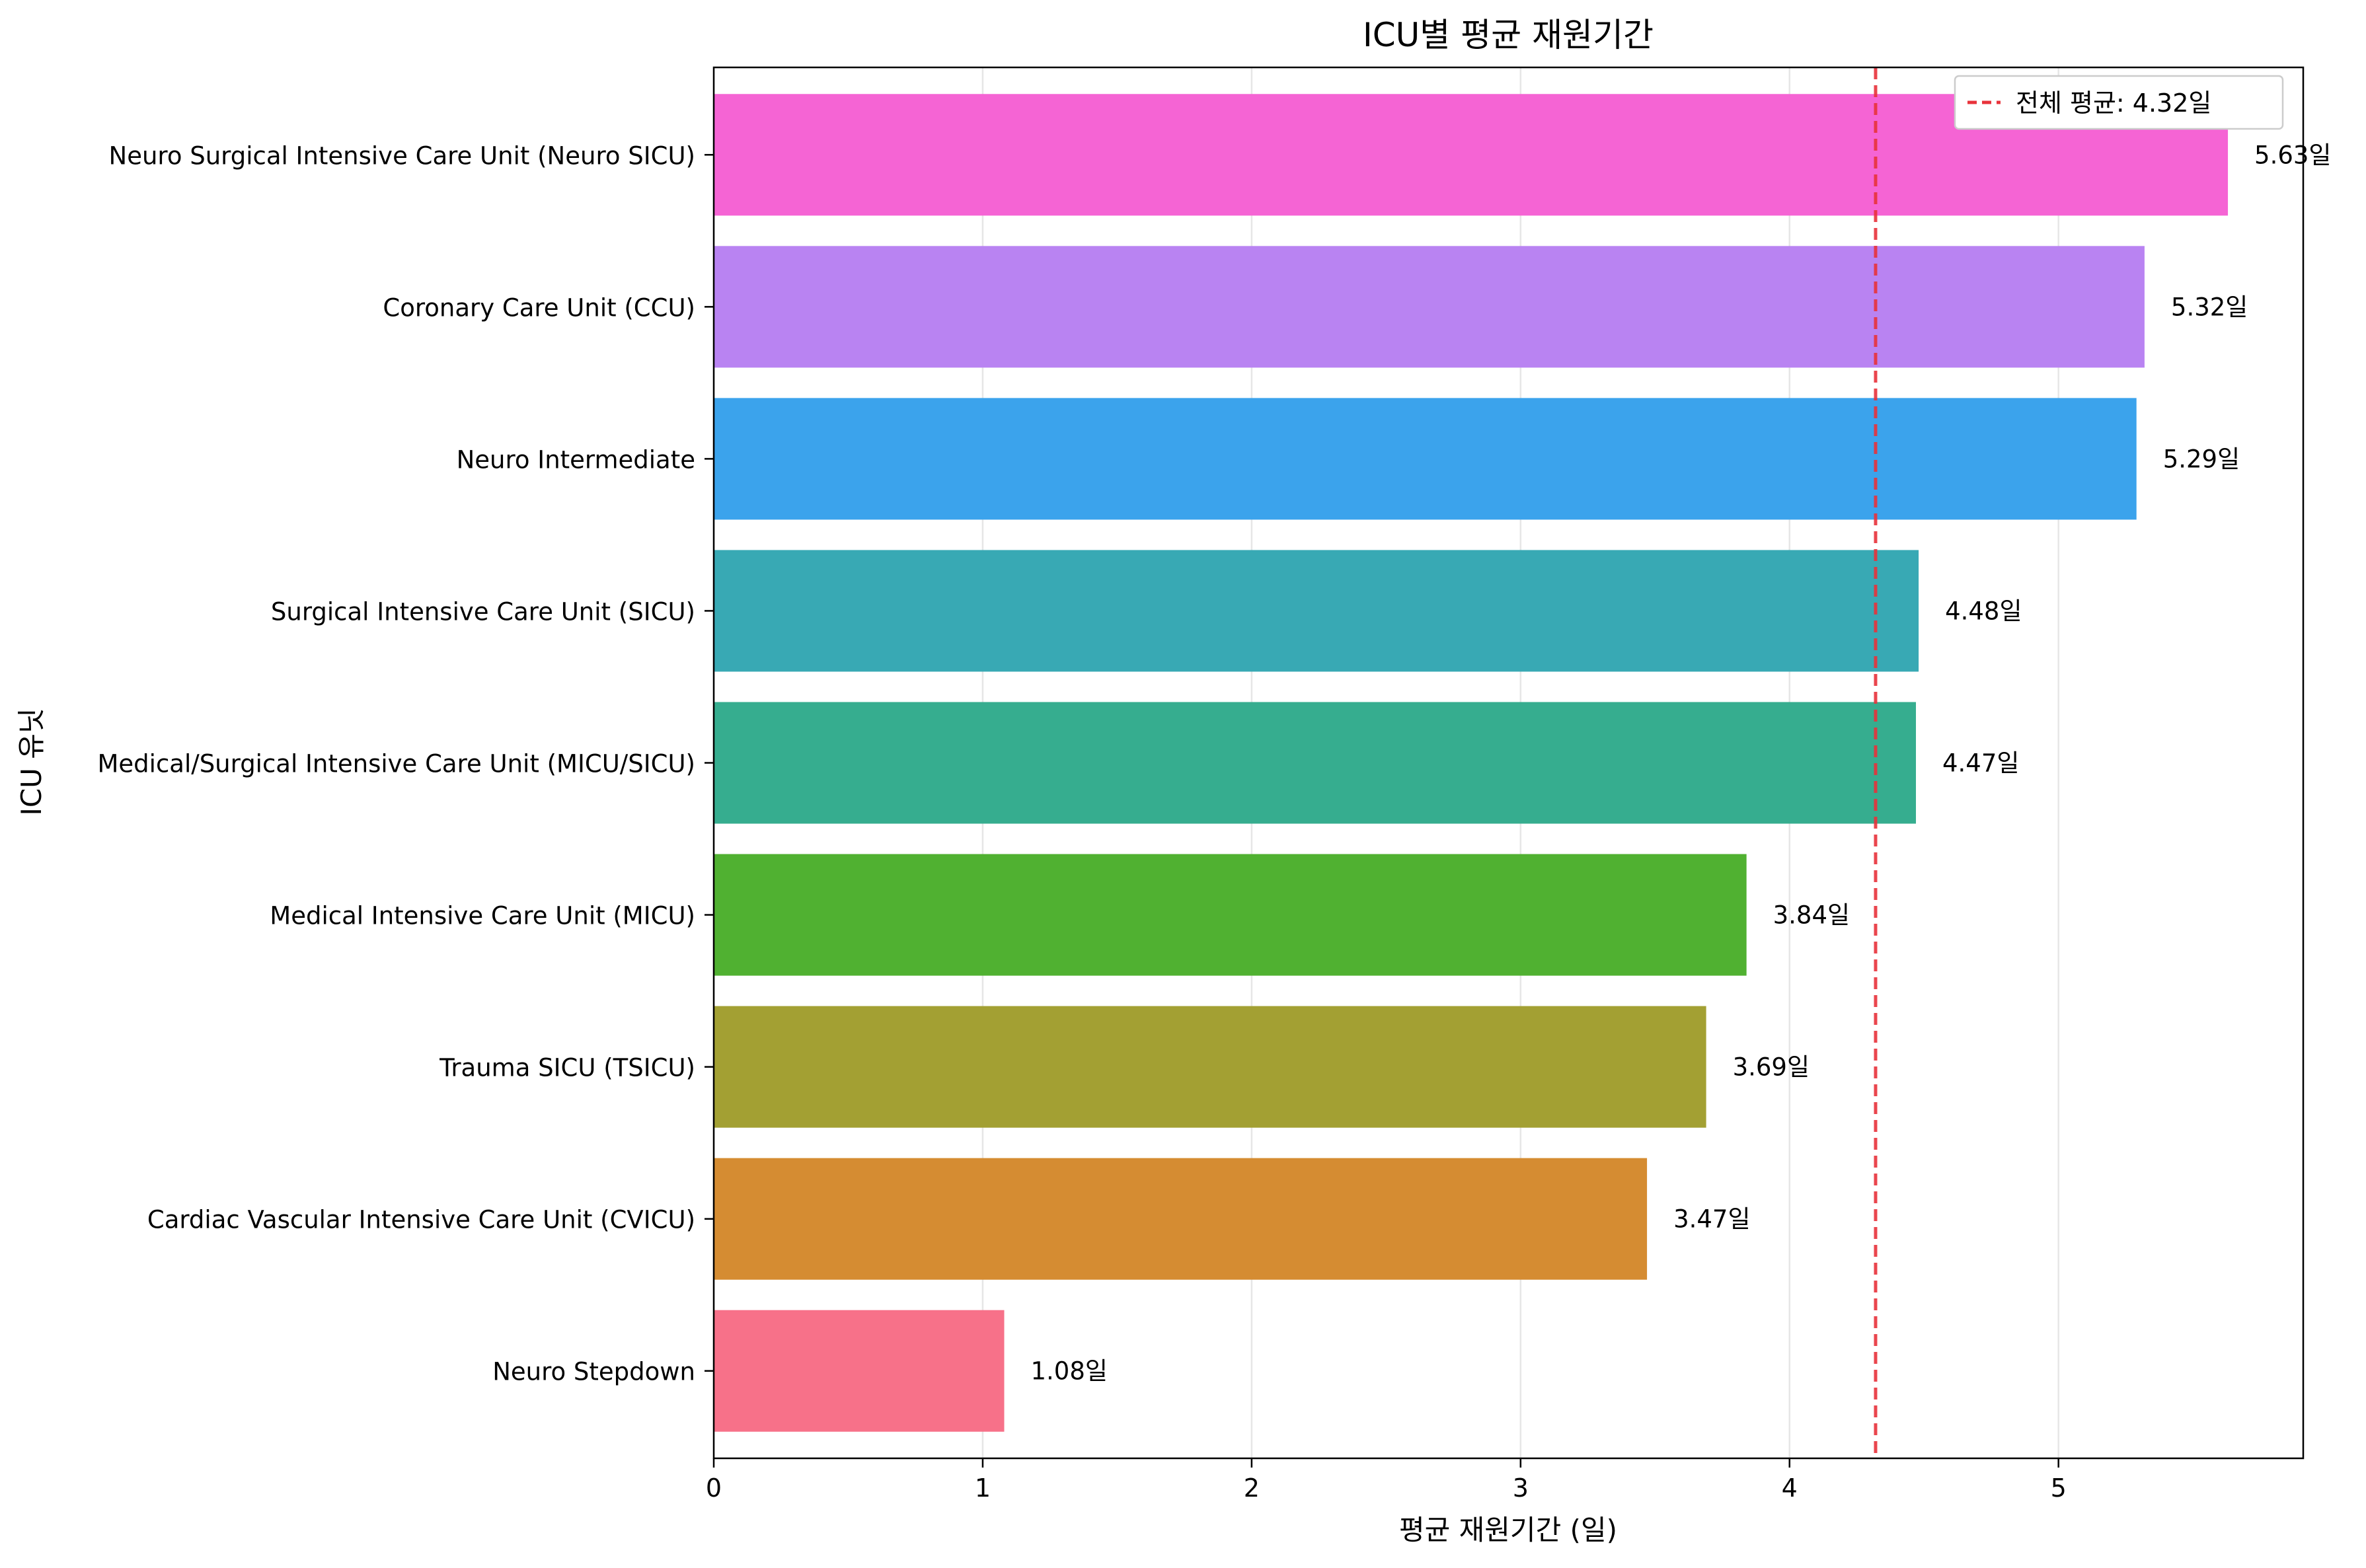 The width and height of the screenshot is (2366, 1568). I want to click on y-tick-label: Neuro Stepdown, so click(593, 1372).